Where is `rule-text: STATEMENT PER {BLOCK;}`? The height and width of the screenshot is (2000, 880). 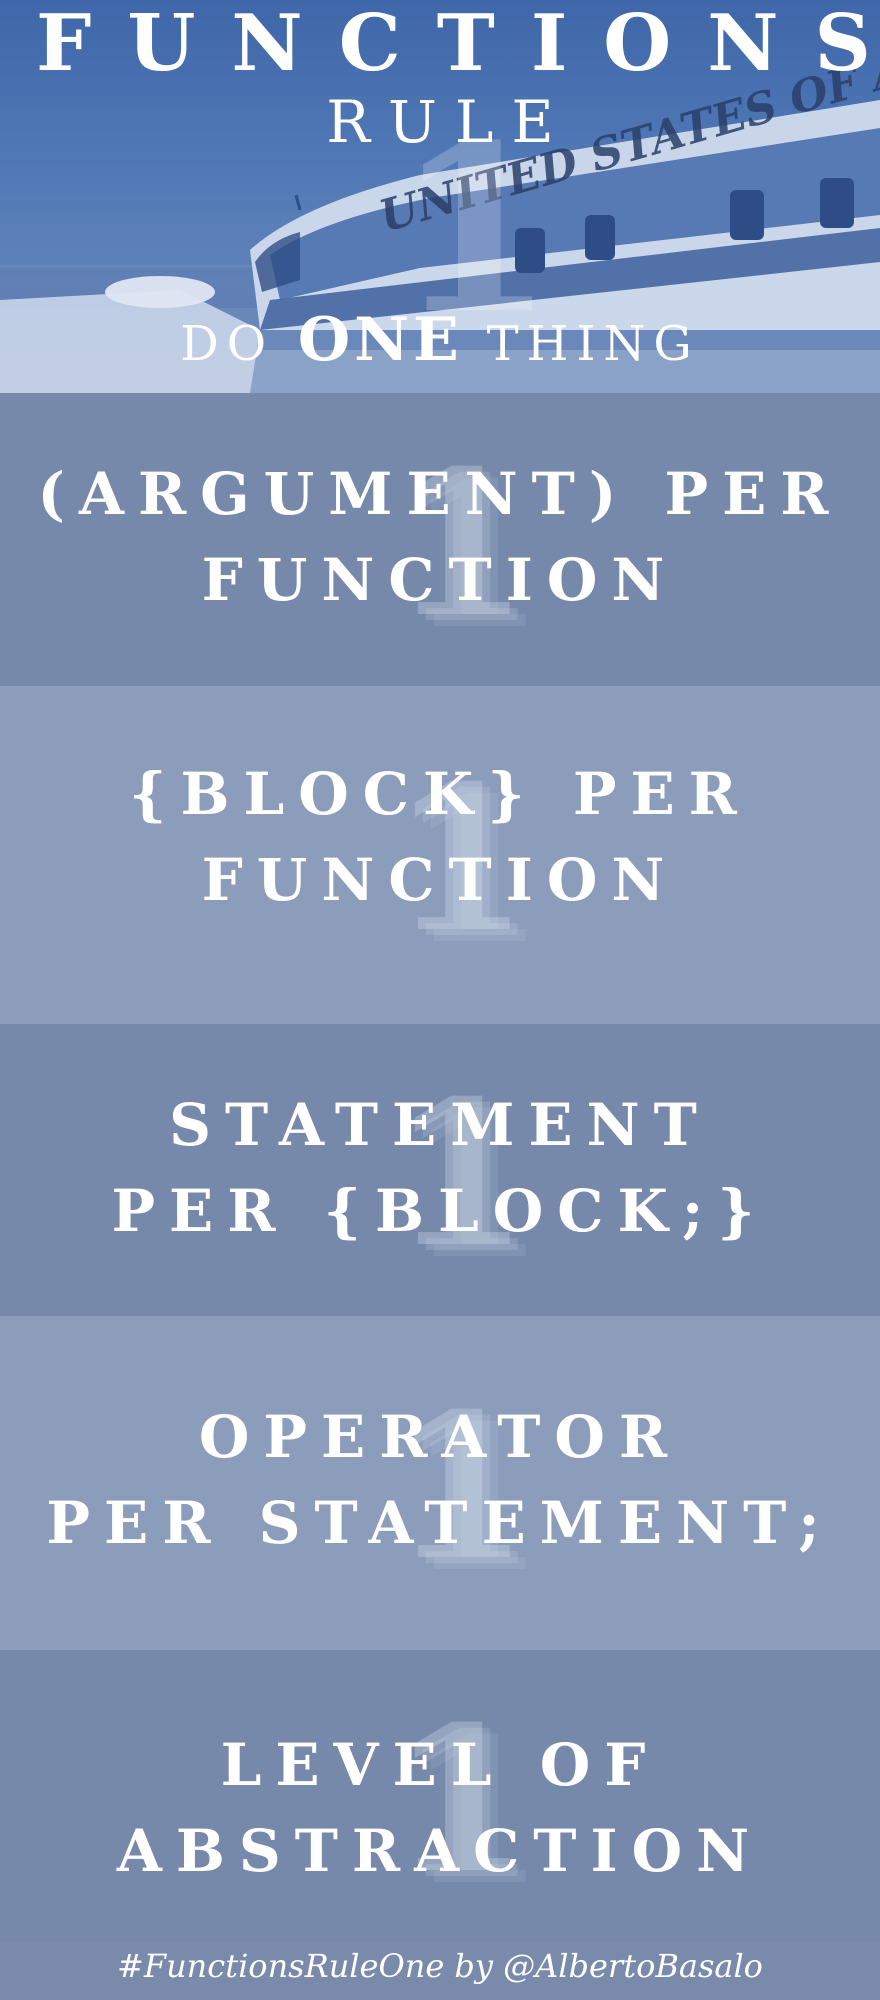
rule-text: STATEMENT PER {BLOCK;} is located at coordinates (440, 1168).